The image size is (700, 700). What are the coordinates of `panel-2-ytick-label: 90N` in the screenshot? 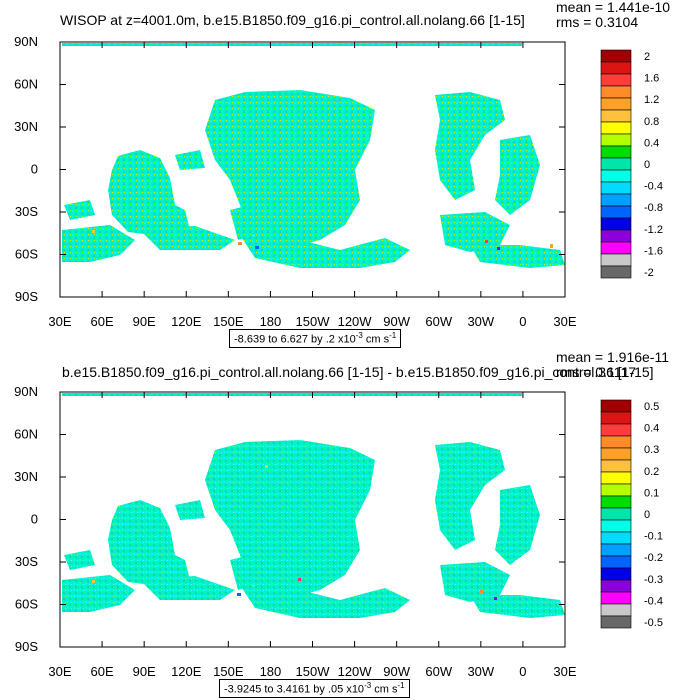 It's located at (26, 391).